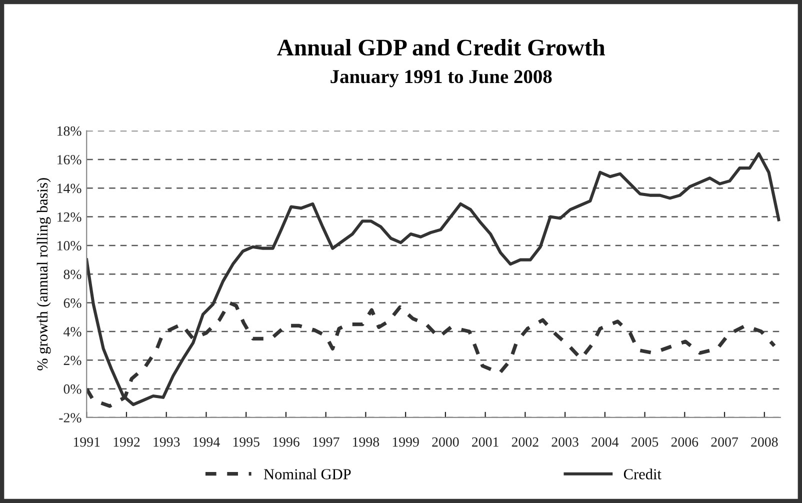  I want to click on x-tick-label: 1995, so click(246, 442).